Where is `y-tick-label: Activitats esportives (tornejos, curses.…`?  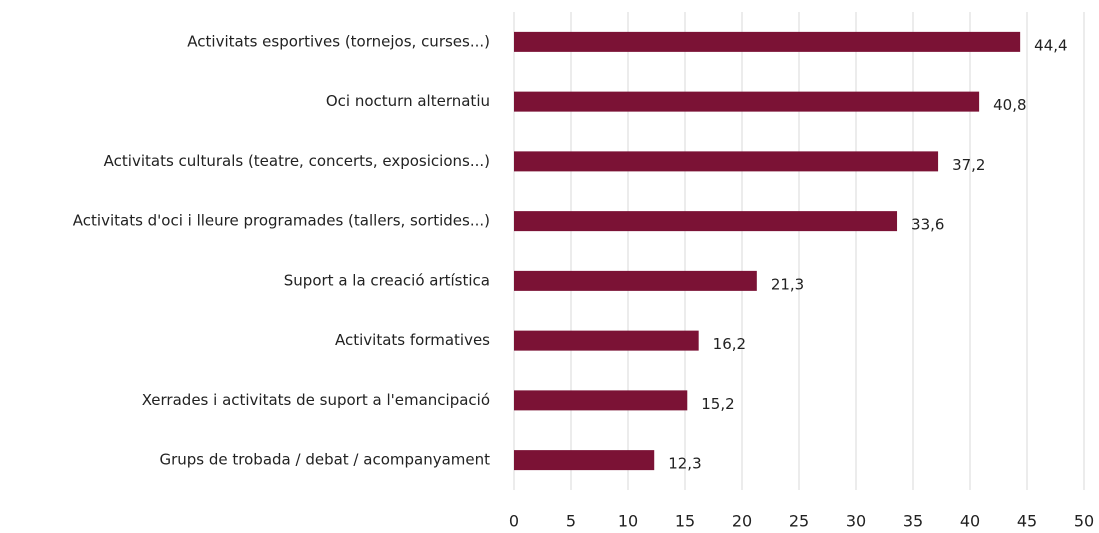 y-tick-label: Activitats esportives (tornejos, curses.… is located at coordinates (338, 41).